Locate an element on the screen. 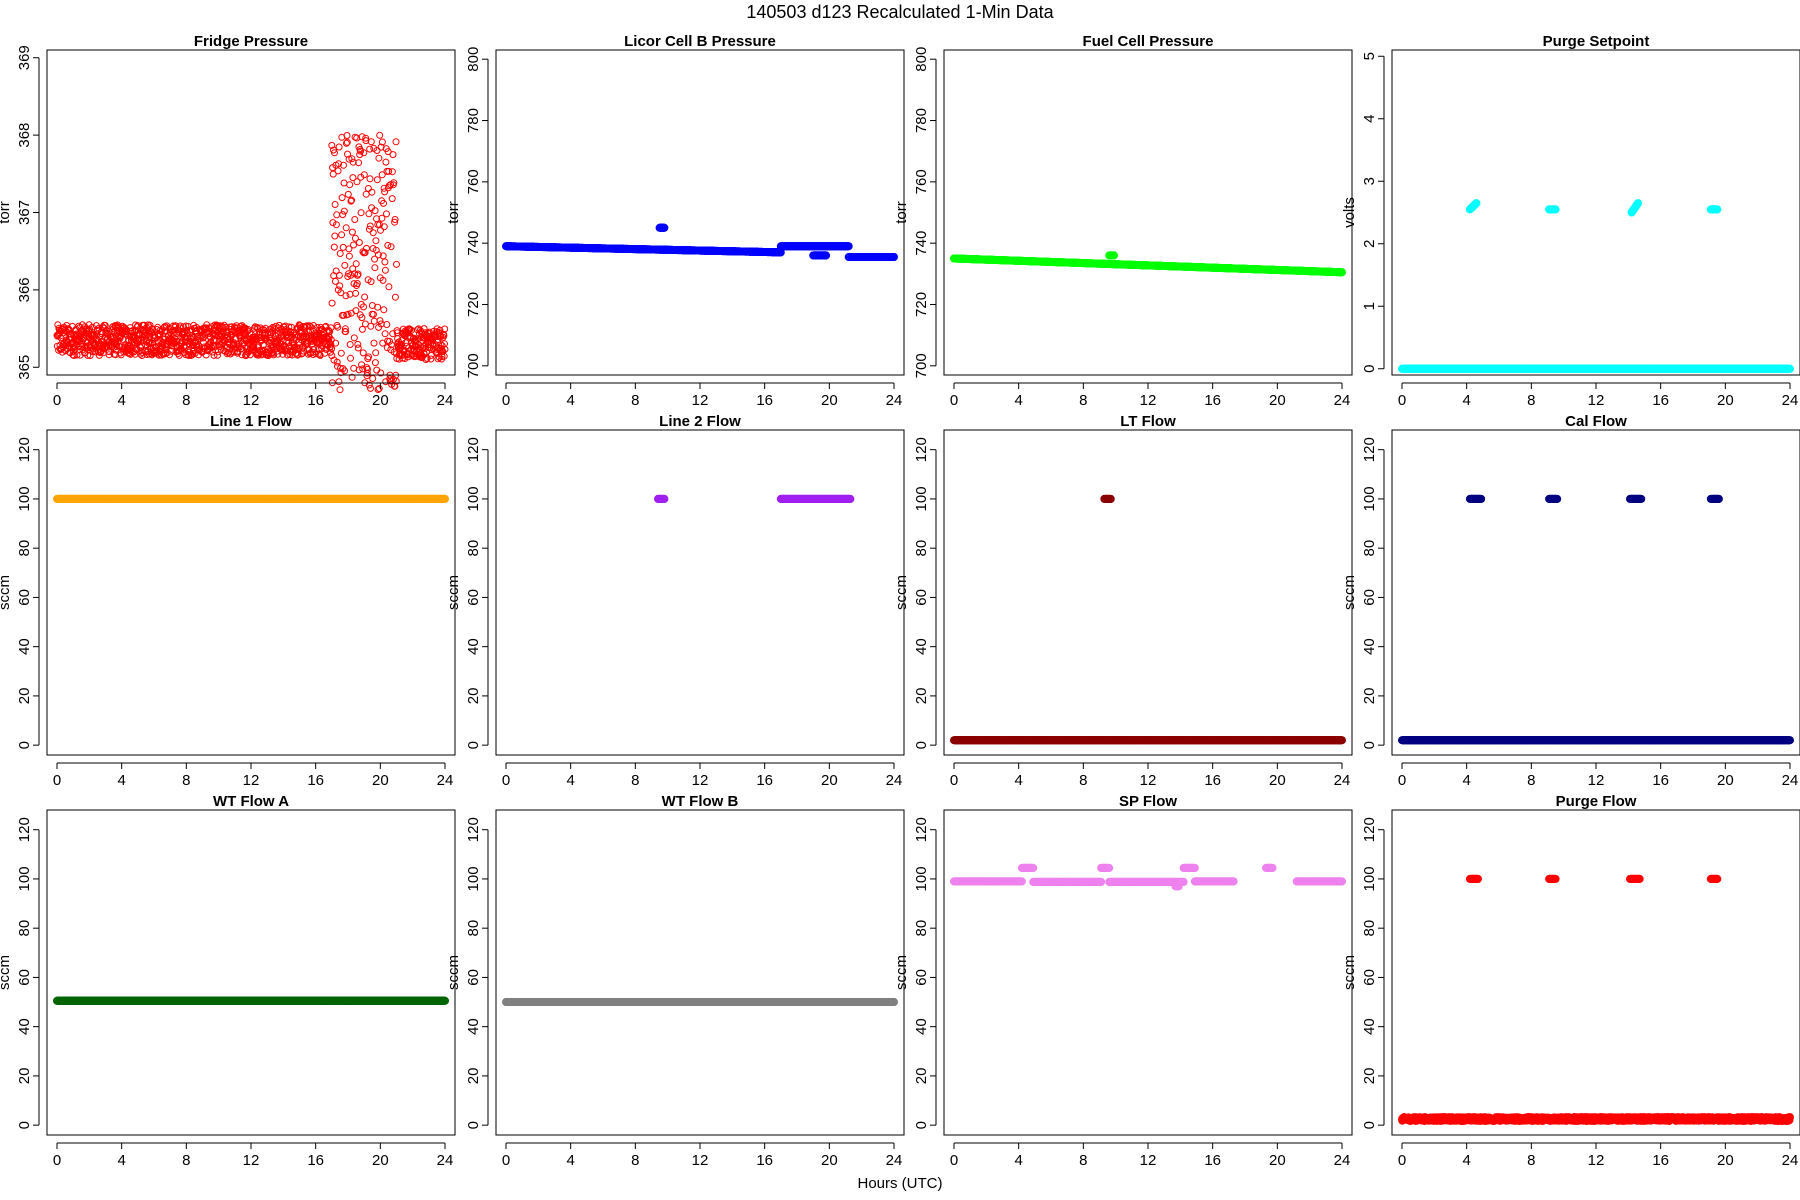 The width and height of the screenshot is (1800, 1200). y-tick-label: 365 is located at coordinates (24, 367).